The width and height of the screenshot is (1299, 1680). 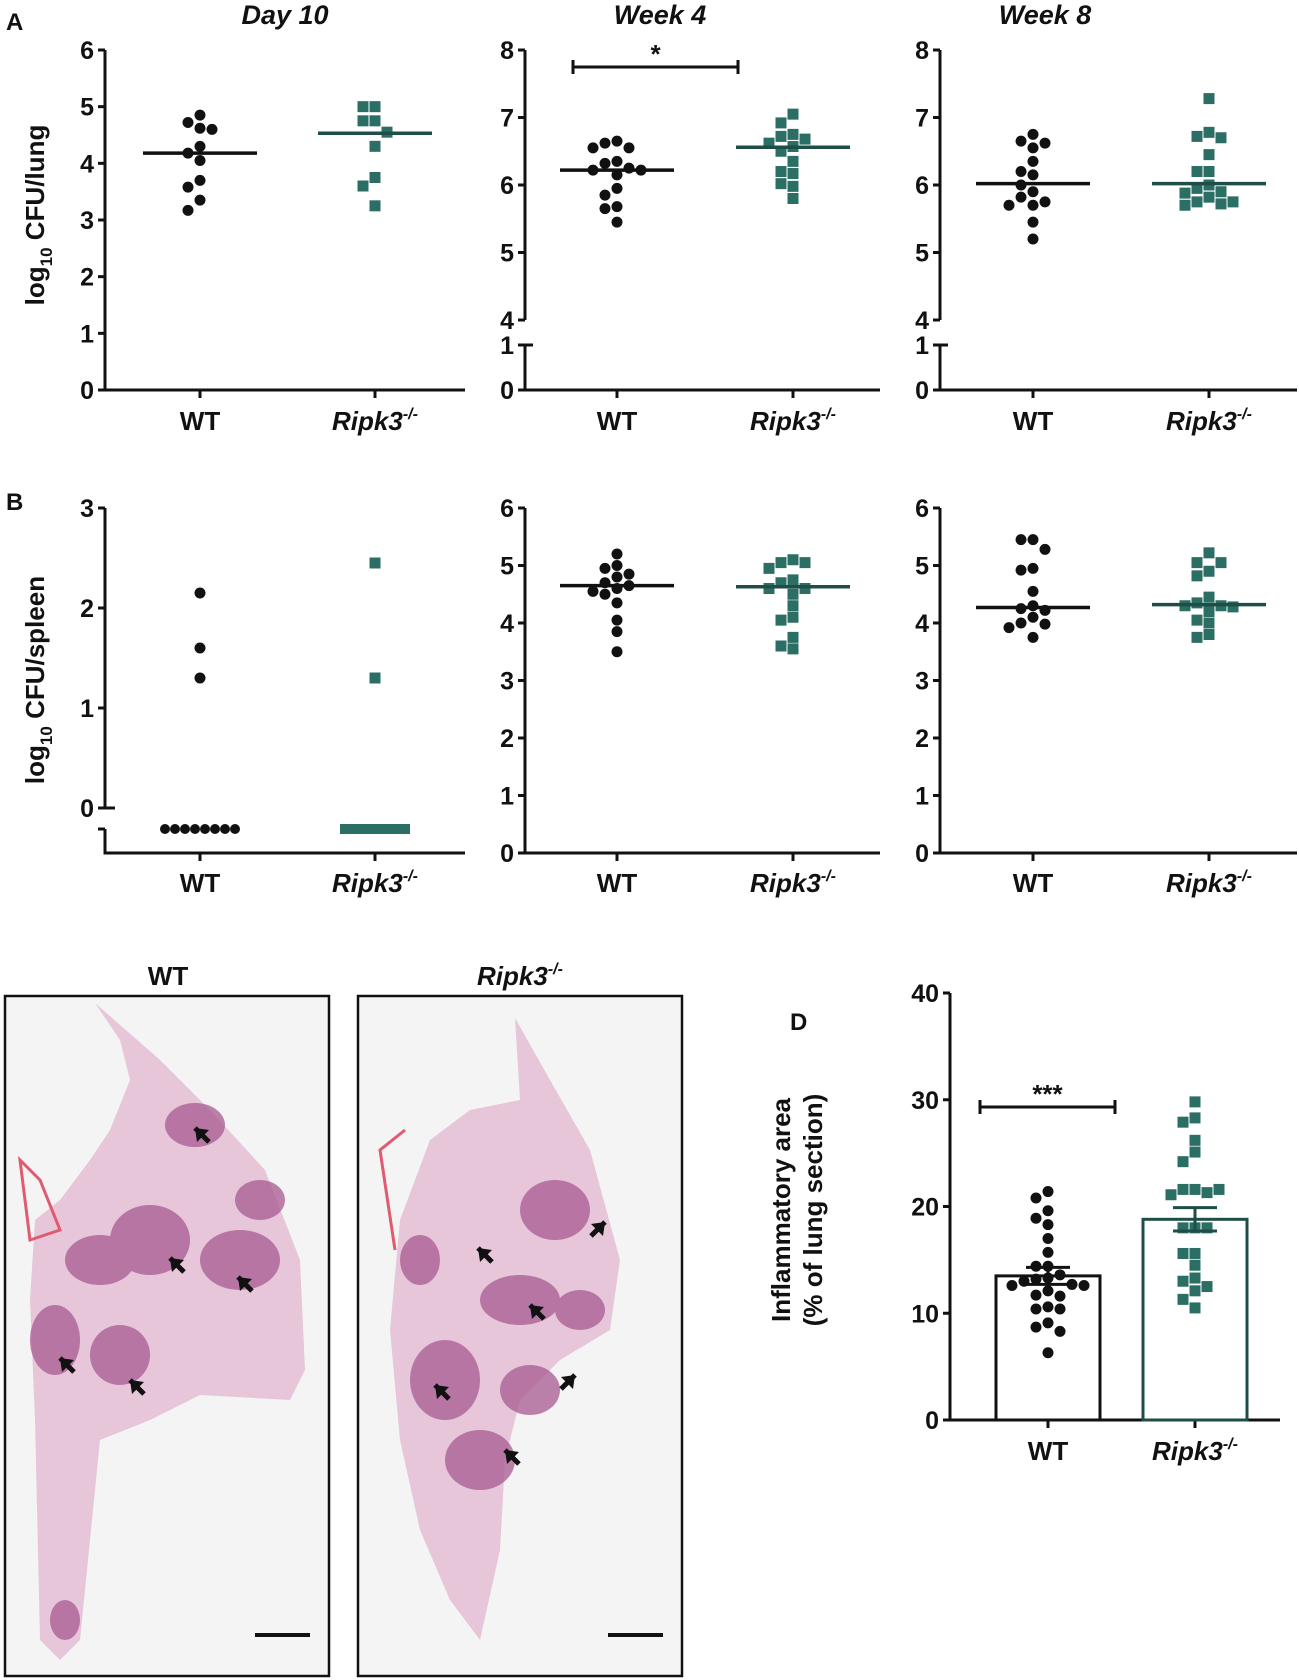 I want to click on arrow-9-head, so click(x=568, y=1382).